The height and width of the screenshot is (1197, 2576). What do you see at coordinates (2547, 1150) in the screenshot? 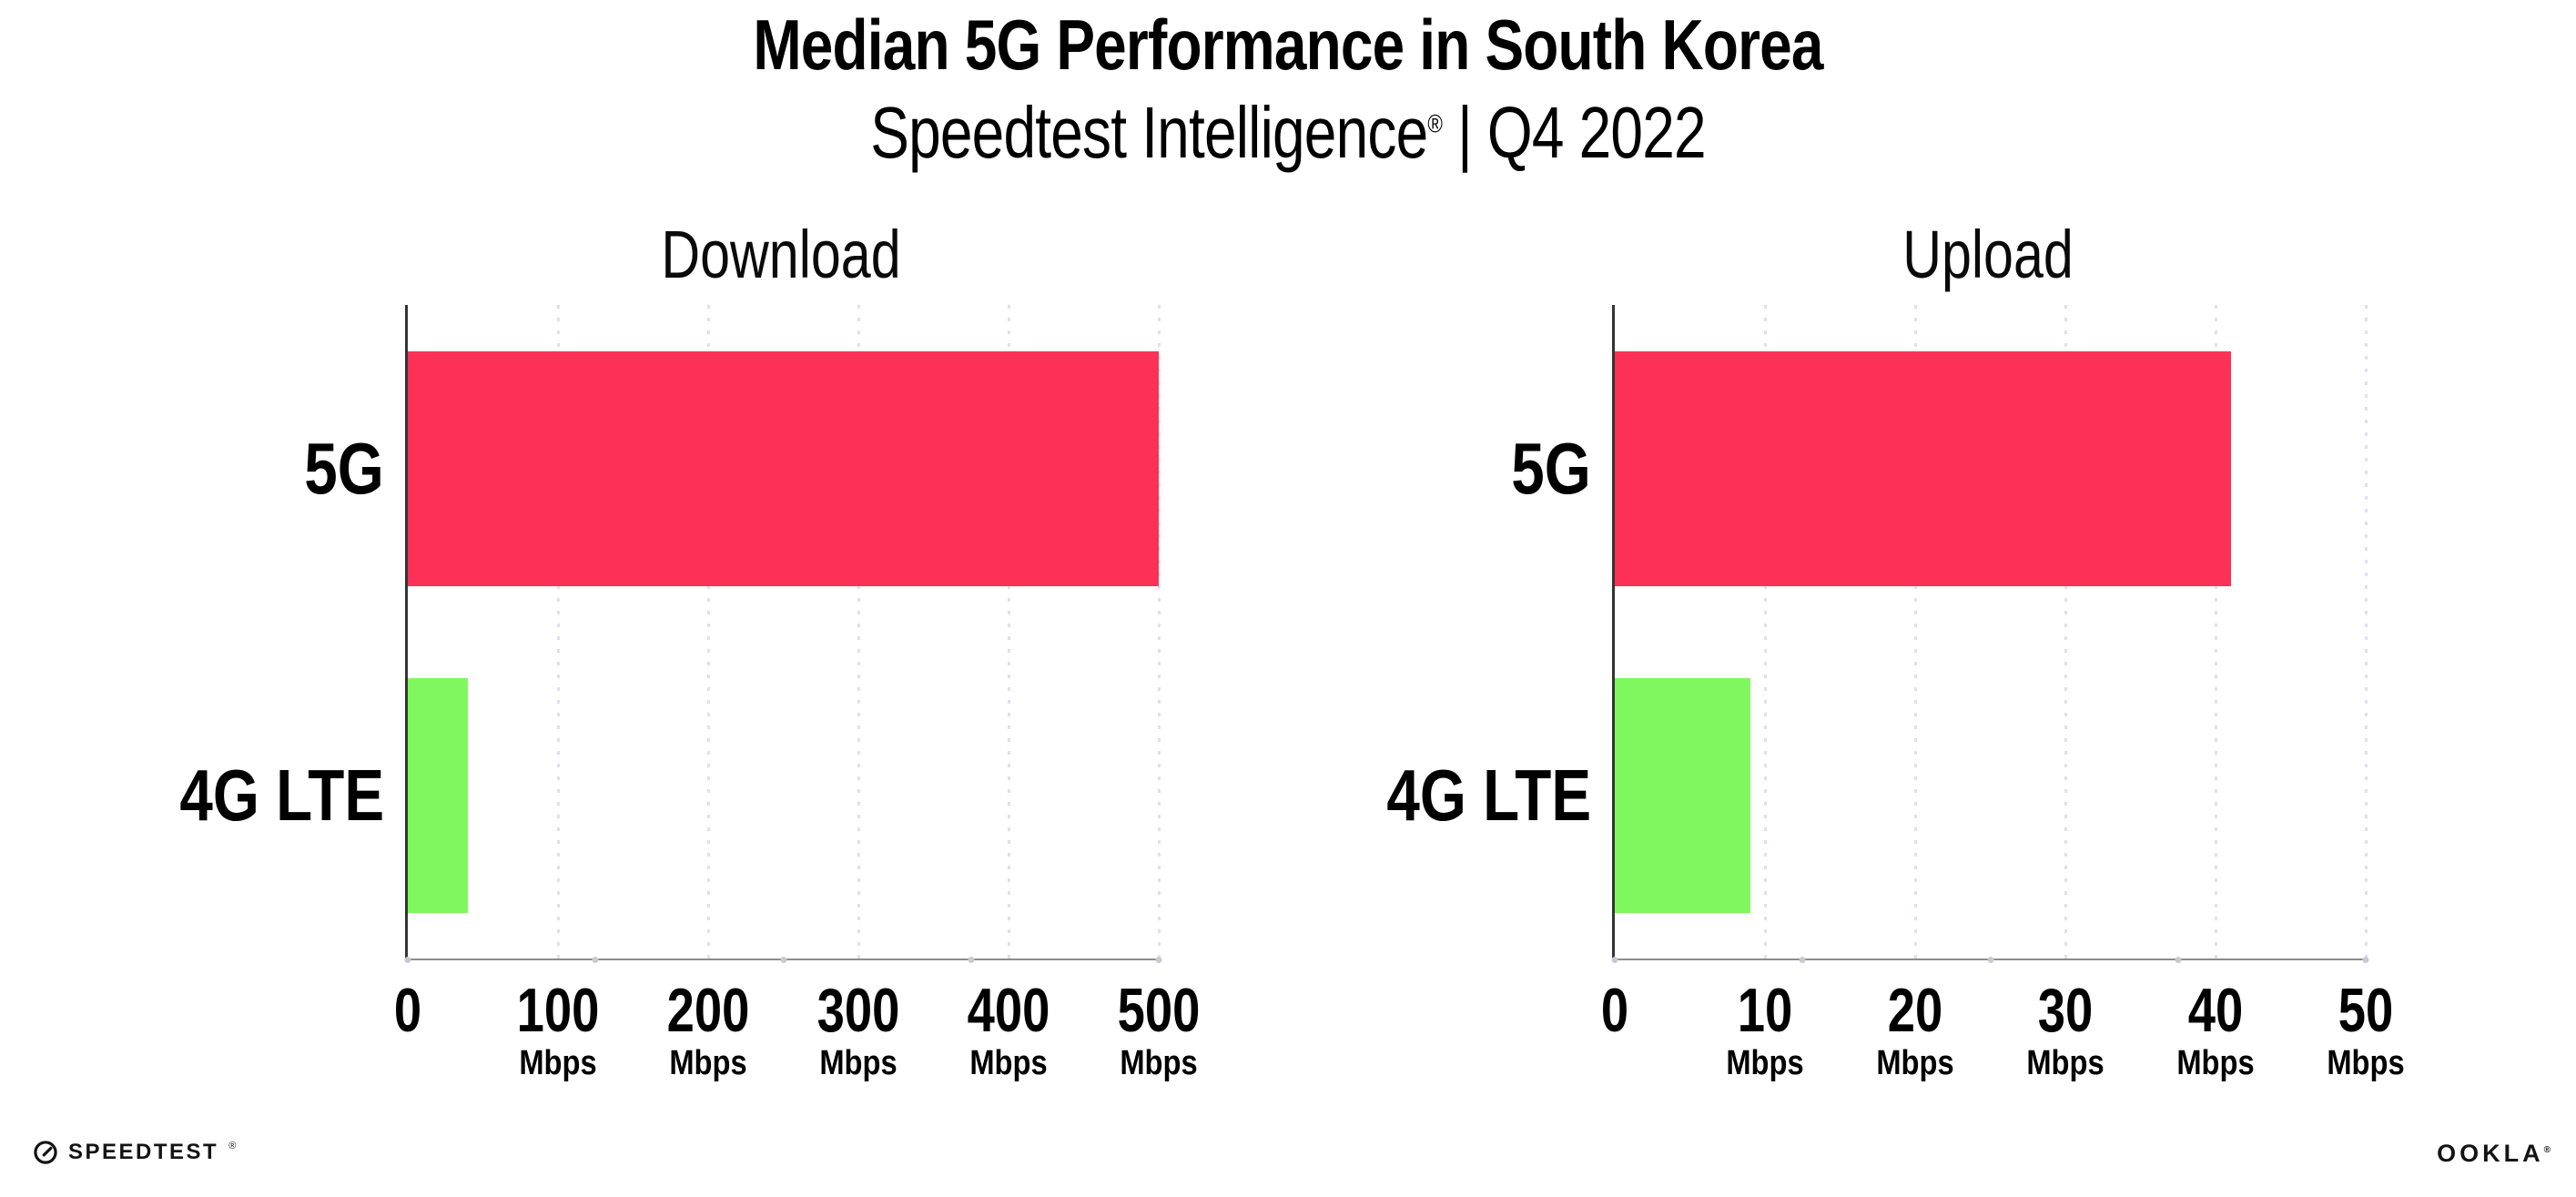
I see `ookla-registered-mark: ®` at bounding box center [2547, 1150].